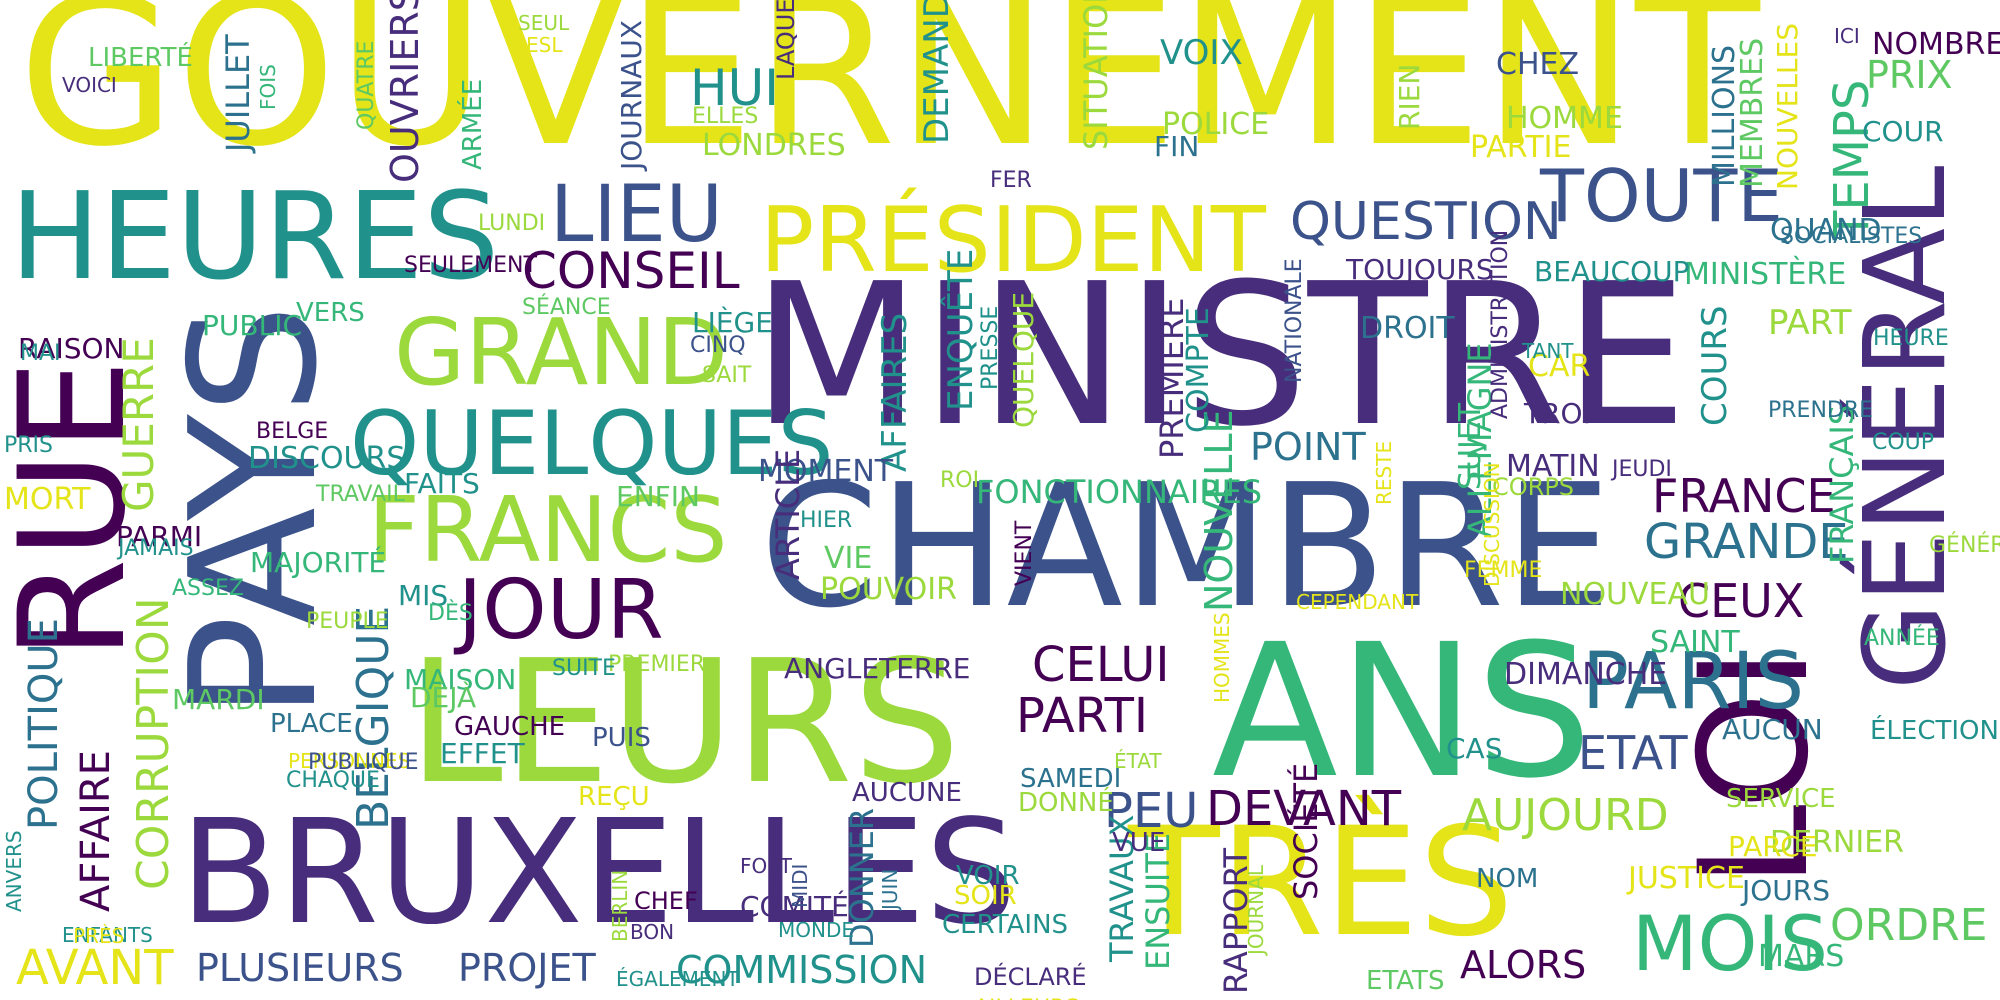 The width and height of the screenshot is (2000, 1000). I want to click on word-belgique: BELGIQUE, so click(373, 717).